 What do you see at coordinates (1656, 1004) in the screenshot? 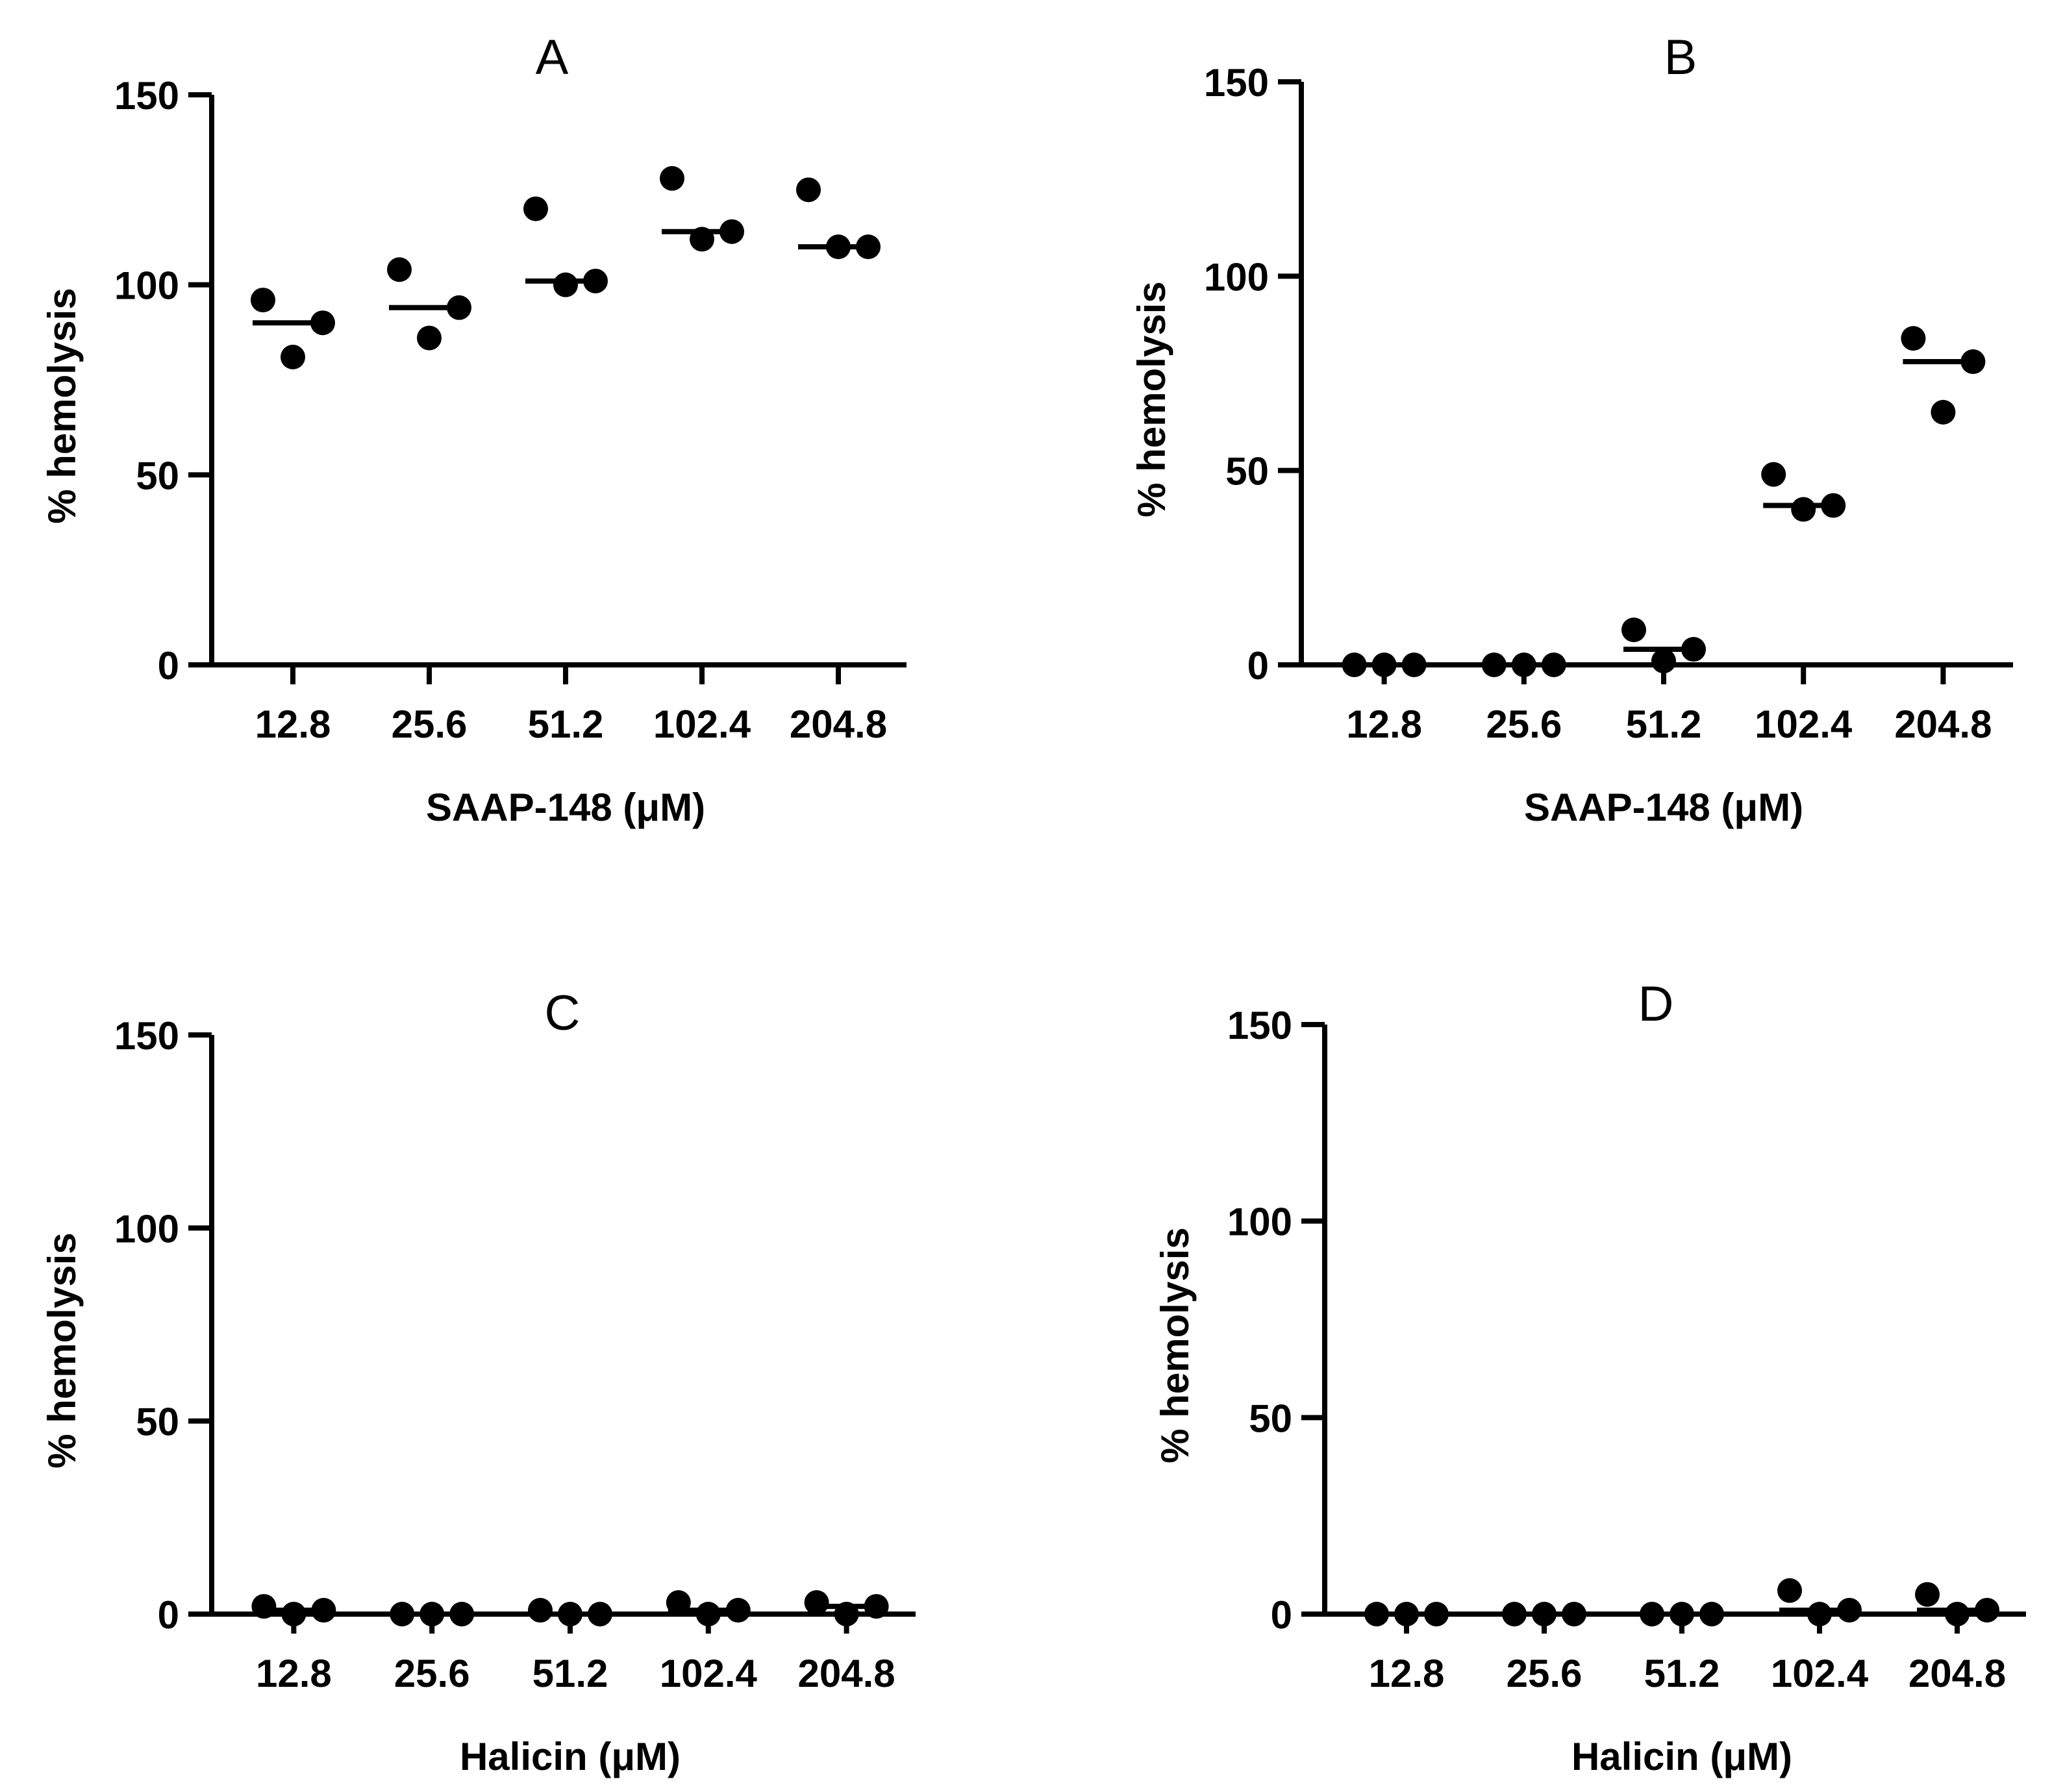
I see `panel-title: D` at bounding box center [1656, 1004].